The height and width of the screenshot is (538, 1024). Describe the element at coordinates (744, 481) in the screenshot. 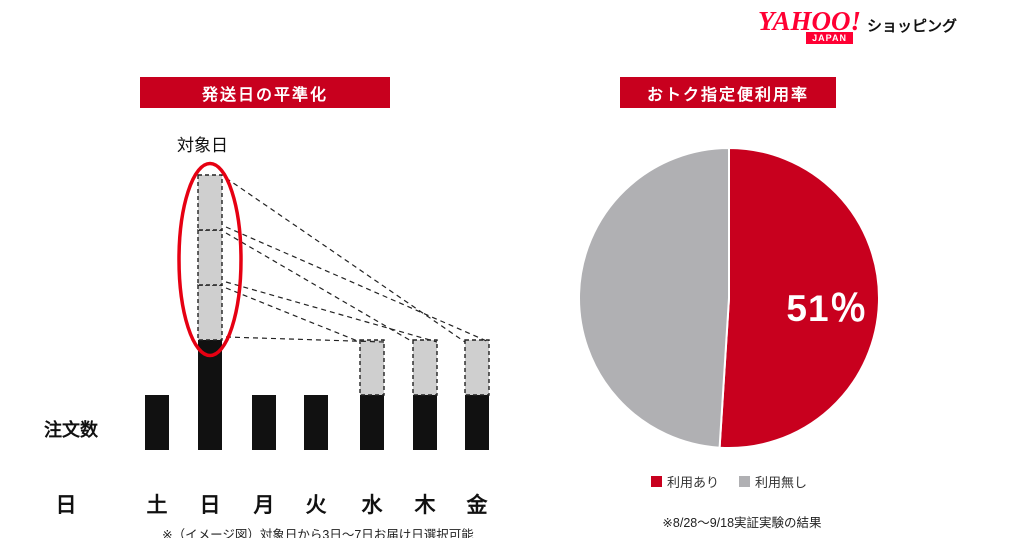

I see `legend-swatch-unused` at that location.